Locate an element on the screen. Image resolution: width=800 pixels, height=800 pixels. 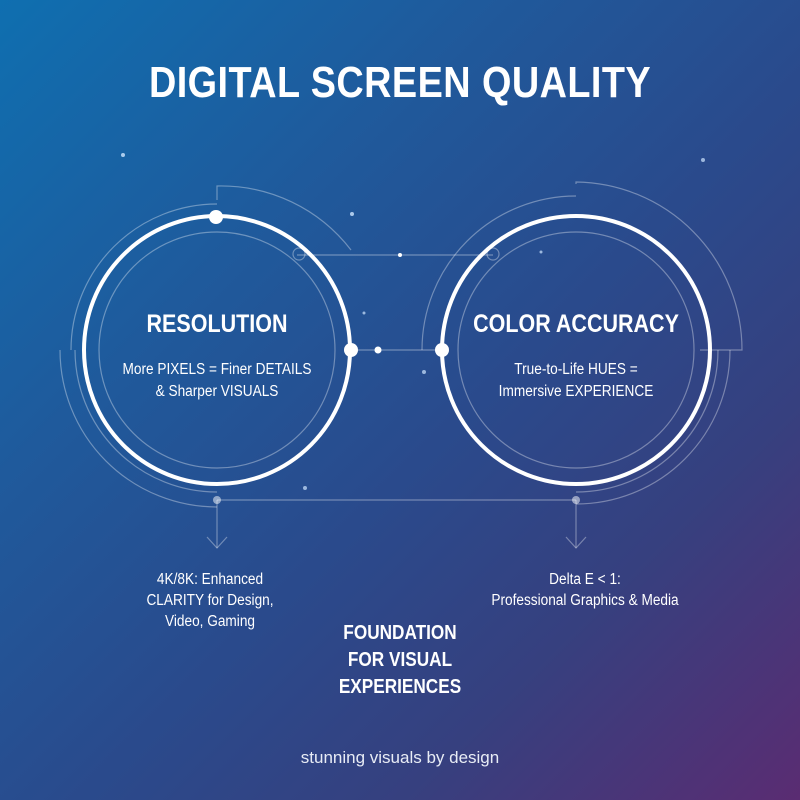
color-accuracy-title: COLOR ACCURACY is located at coordinates (576, 324).